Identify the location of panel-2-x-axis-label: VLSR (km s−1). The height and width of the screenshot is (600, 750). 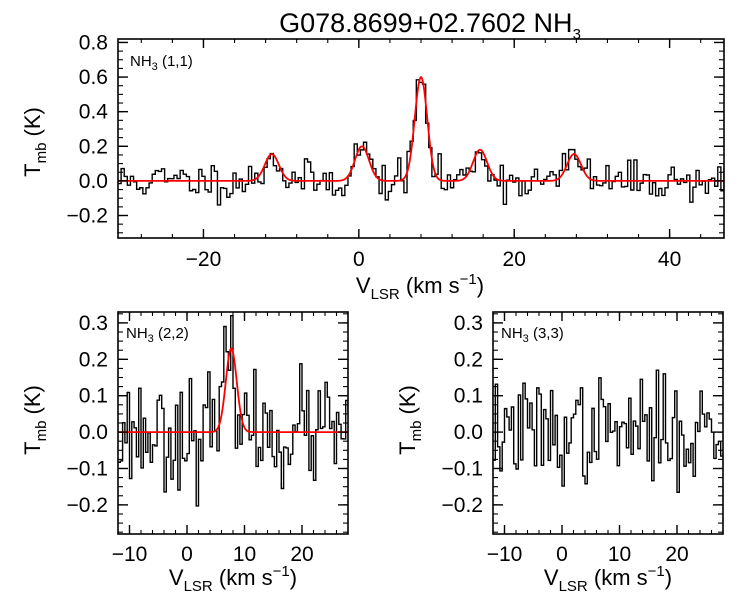
(233, 579).